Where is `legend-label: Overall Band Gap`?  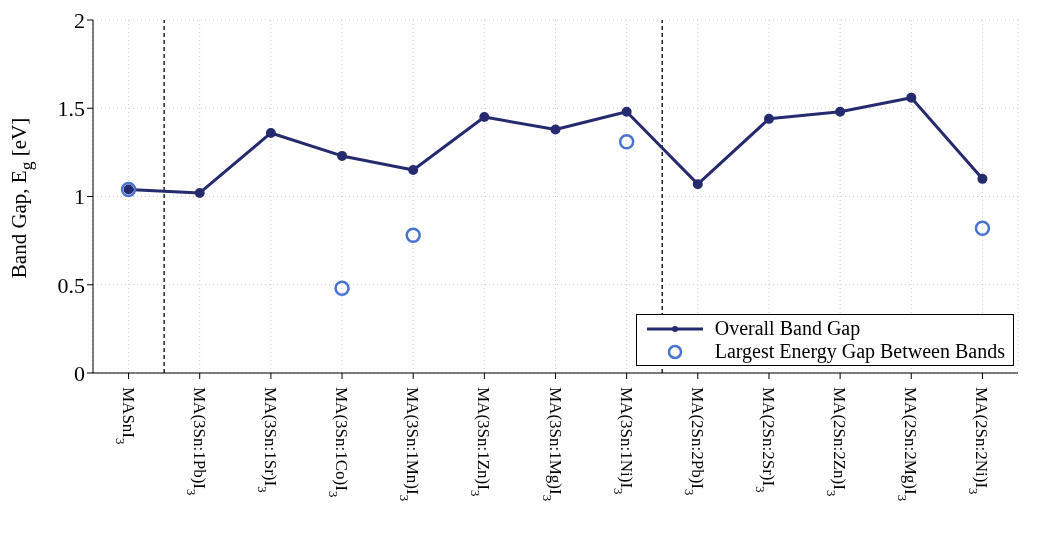 legend-label: Overall Band Gap is located at coordinates (787, 328).